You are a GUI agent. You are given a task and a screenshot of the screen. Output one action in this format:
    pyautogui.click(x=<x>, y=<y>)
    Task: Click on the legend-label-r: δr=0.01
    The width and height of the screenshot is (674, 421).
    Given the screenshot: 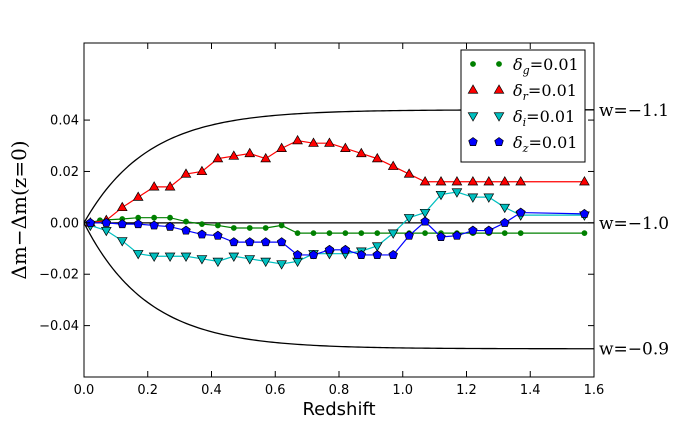 What is the action you would take?
    pyautogui.click(x=545, y=92)
    